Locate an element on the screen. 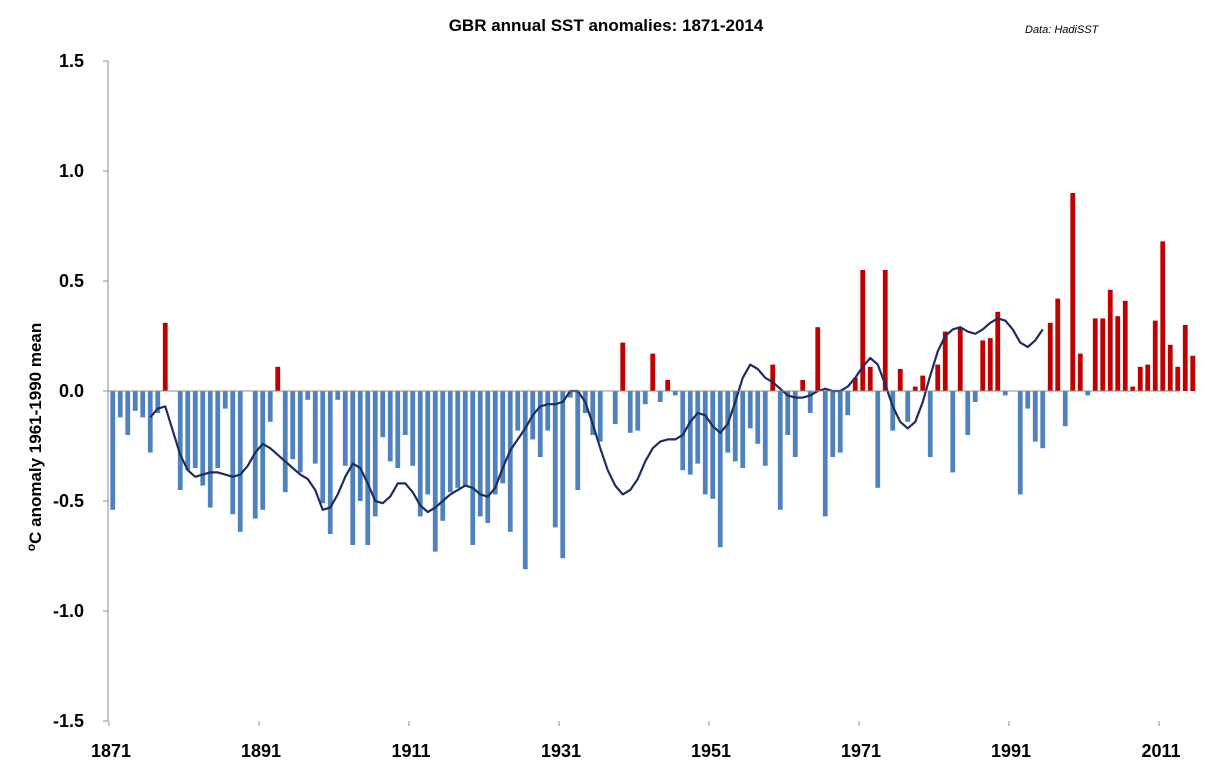 The height and width of the screenshot is (775, 1212). anomaly-bar-1989 is located at coordinates (998, 351).